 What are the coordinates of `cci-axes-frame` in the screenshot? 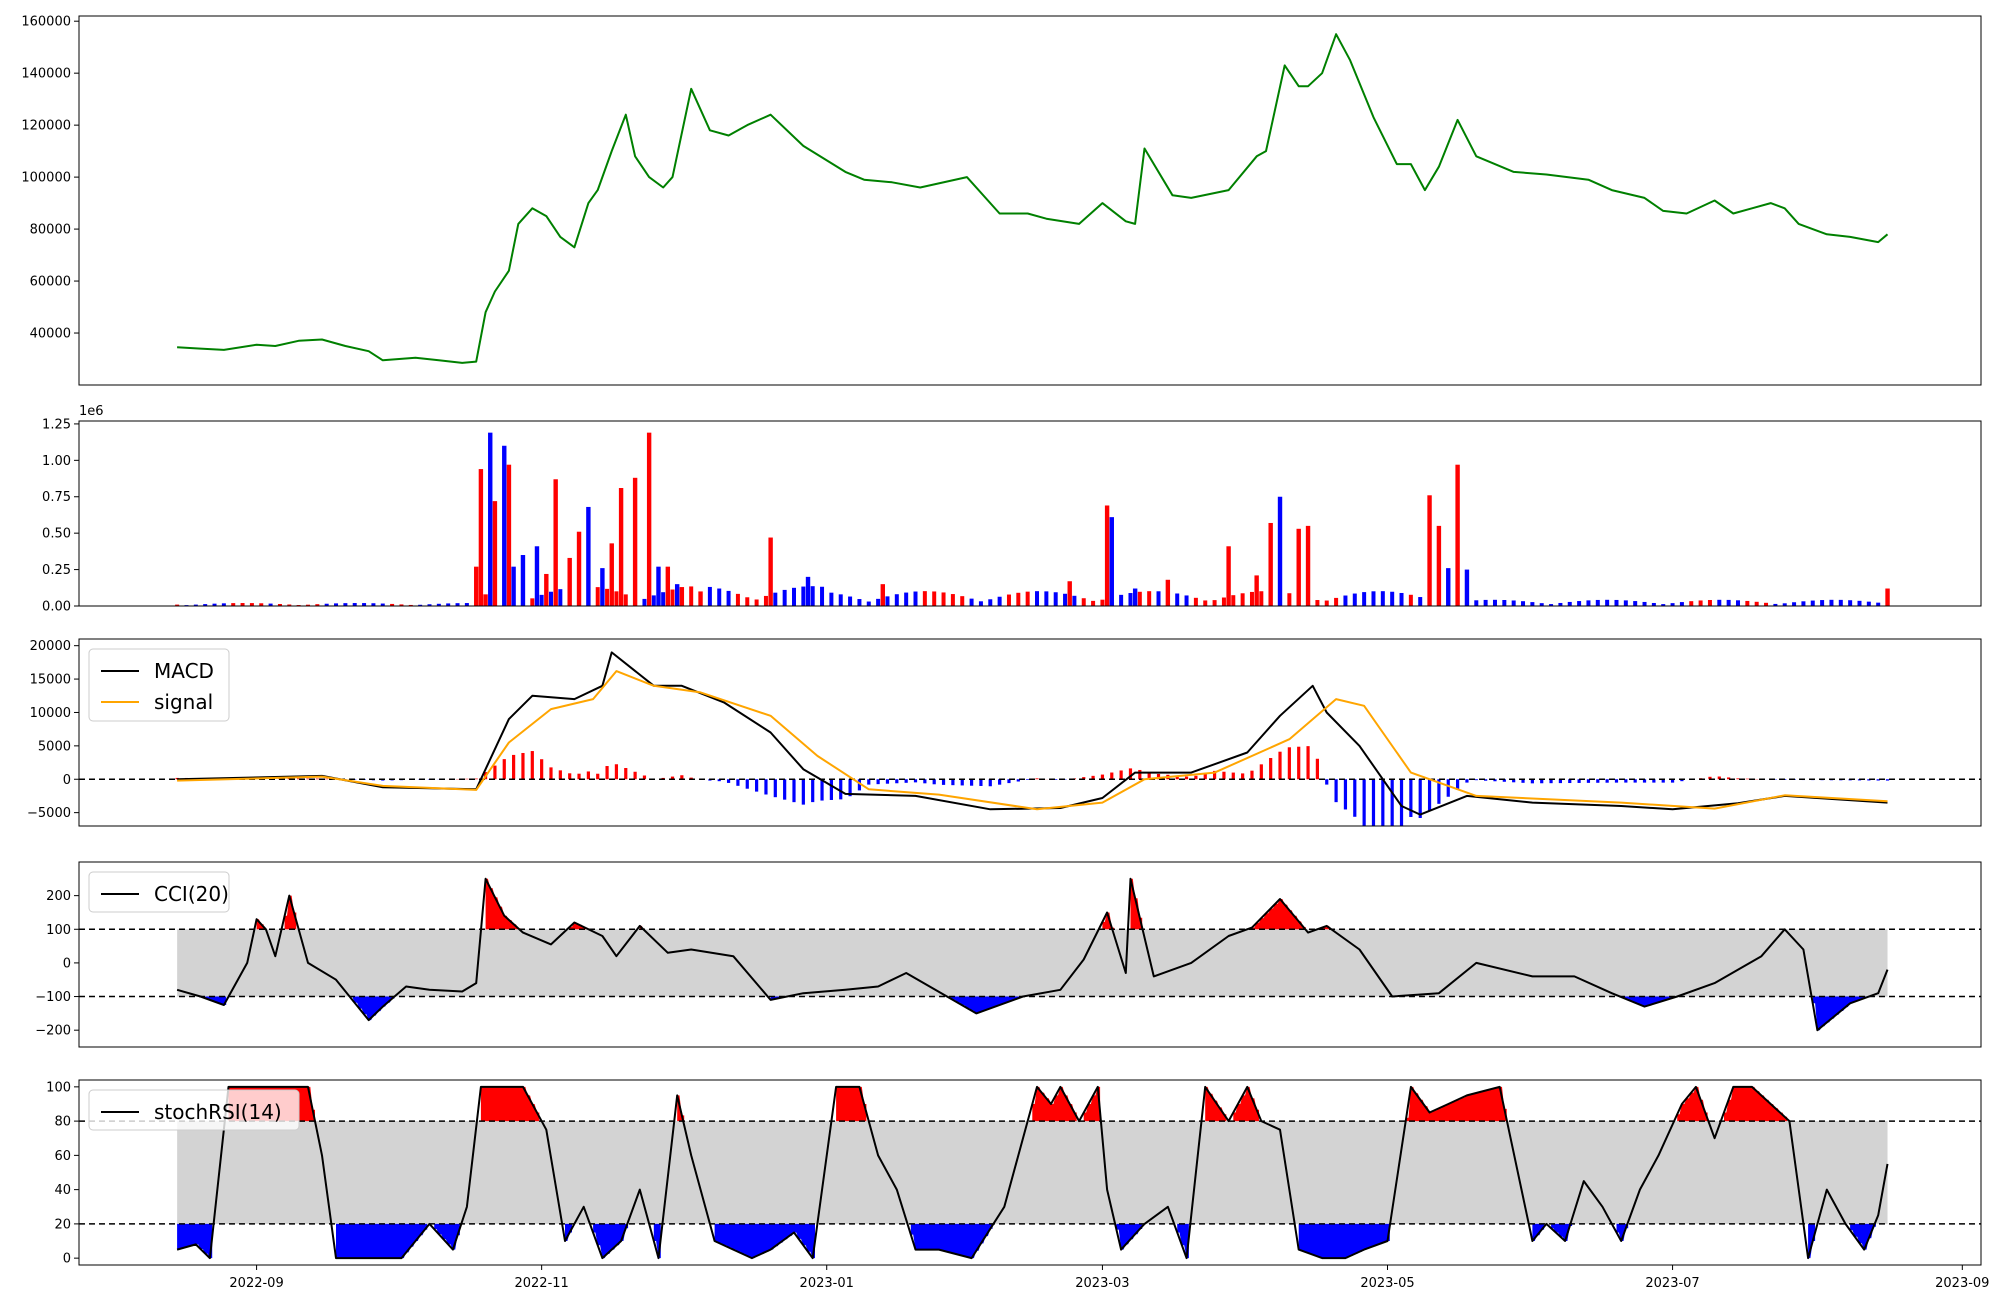 It's located at (1030, 954).